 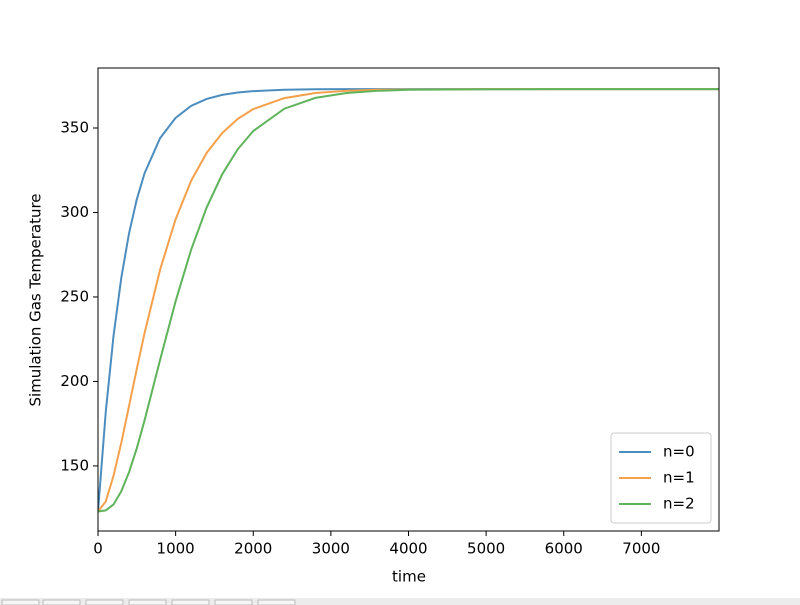 What do you see at coordinates (74, 465) in the screenshot?
I see `y-tick-label: 150` at bounding box center [74, 465].